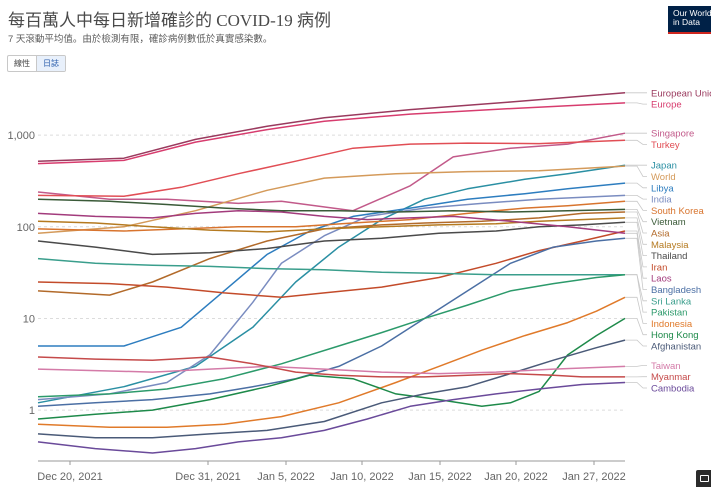  What do you see at coordinates (676, 290) in the screenshot?
I see `series-label: Bangladesh` at bounding box center [676, 290].